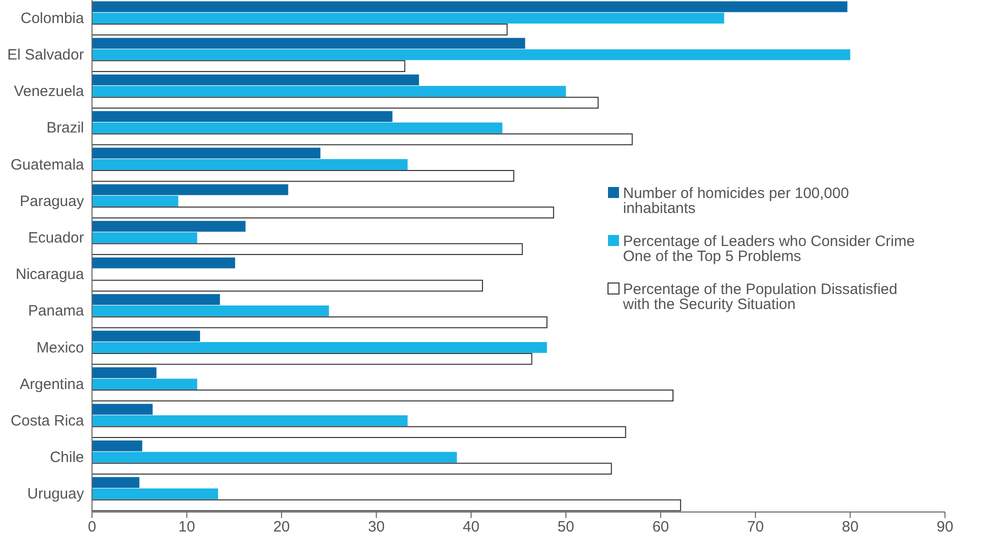 Image resolution: width=981 pixels, height=545 pixels. Describe the element at coordinates (661, 527) in the screenshot. I see `x-tick-label: 60` at that location.